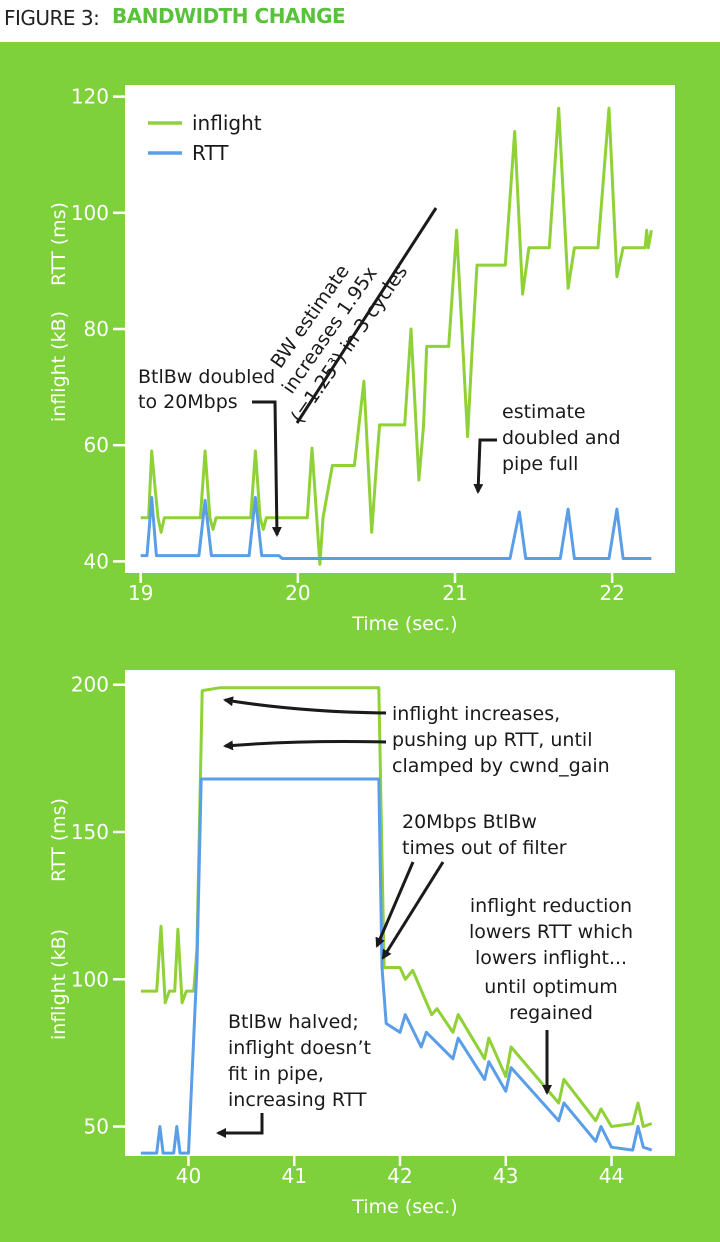 The height and width of the screenshot is (1242, 720). What do you see at coordinates (206, 377) in the screenshot?
I see `svg-text: BtlBw doubled` at bounding box center [206, 377].